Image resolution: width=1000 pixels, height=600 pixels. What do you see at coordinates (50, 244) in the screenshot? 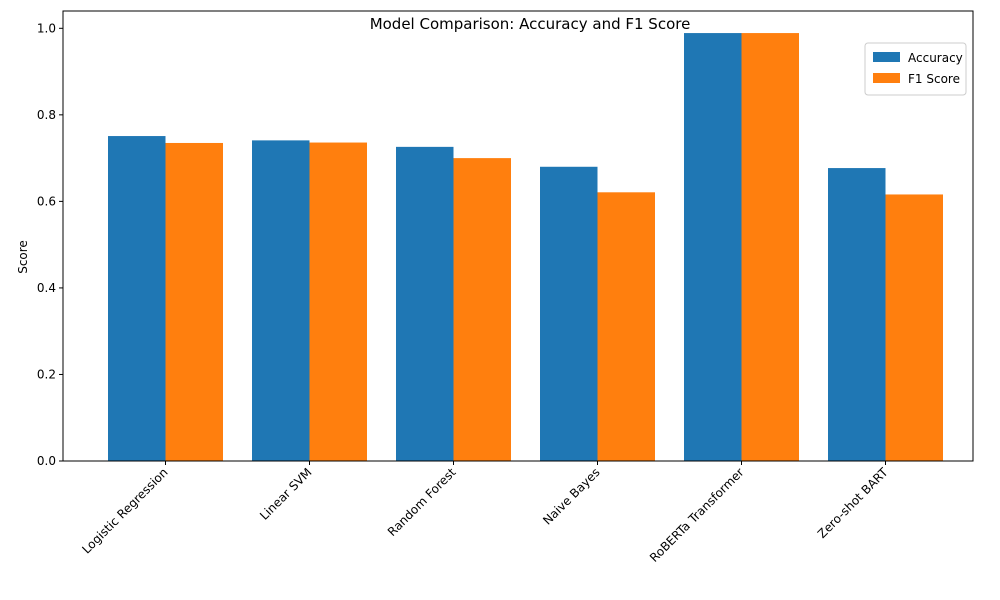
I see `y-axis: 0.0 0.2 0.4 0.6 0.8 1.0` at bounding box center [50, 244].